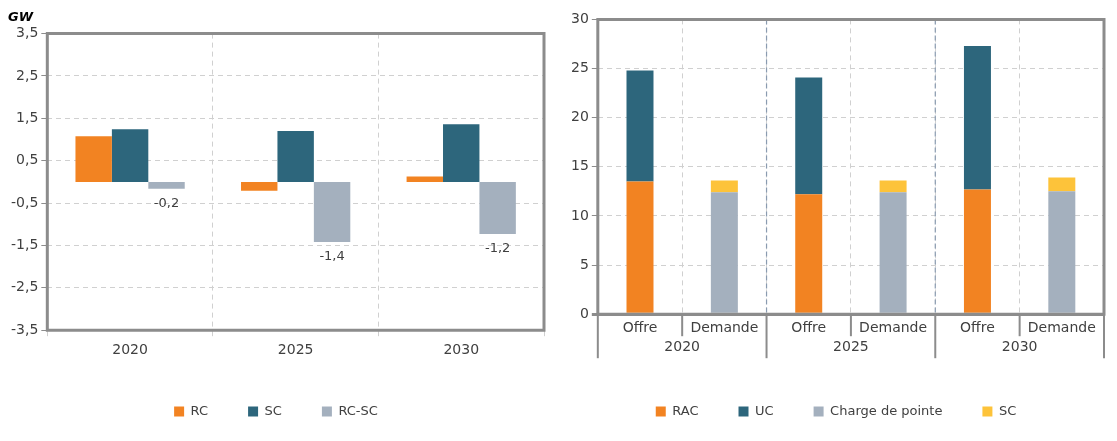 Image resolution: width=1117 pixels, height=441 pixels. Describe the element at coordinates (27, 32) in the screenshot. I see `y-tick-label: 3,5` at that location.